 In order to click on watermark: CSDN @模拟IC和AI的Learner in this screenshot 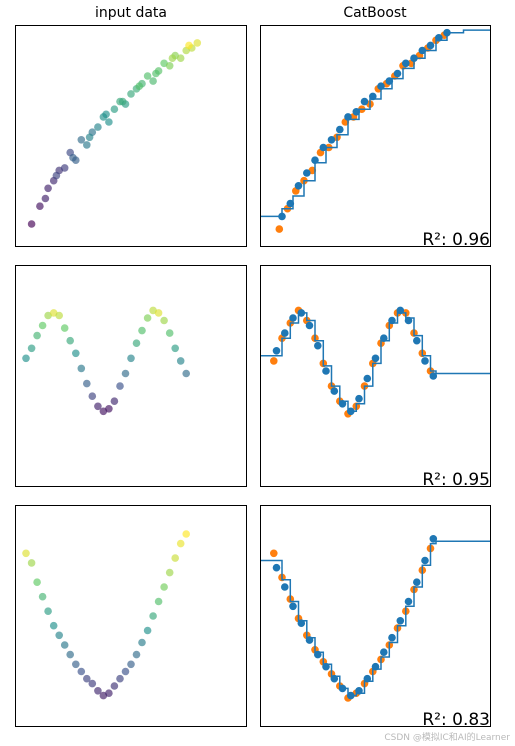, I will do `click(447, 737)`.